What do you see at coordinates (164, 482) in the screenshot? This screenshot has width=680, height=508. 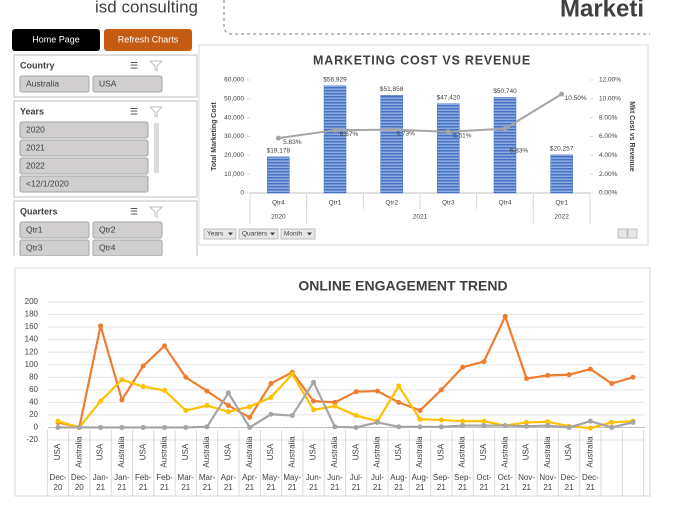 I see `period-label: Feb-21` at bounding box center [164, 482].